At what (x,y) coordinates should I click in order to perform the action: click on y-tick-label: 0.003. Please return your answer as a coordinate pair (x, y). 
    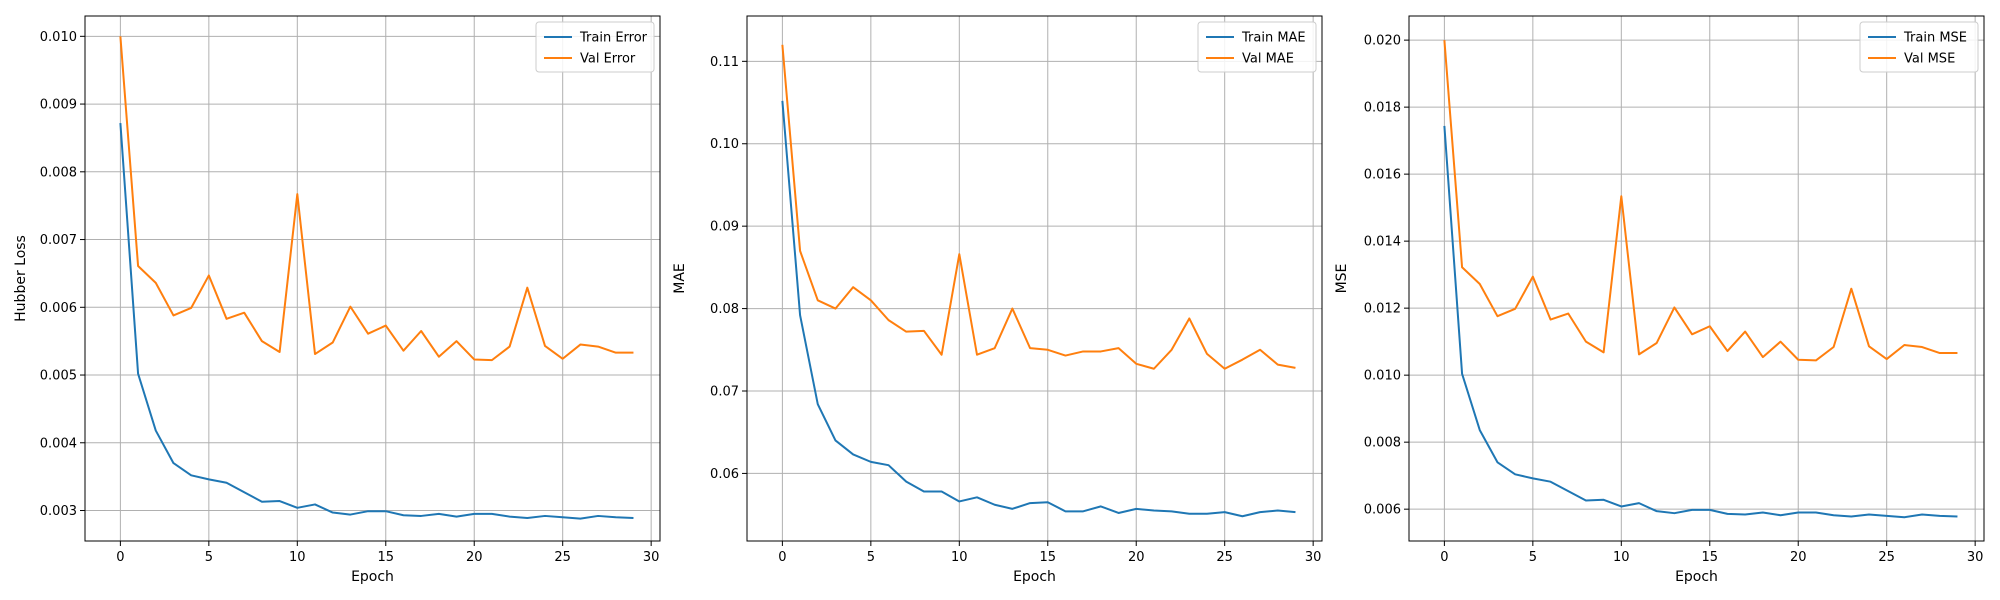
    Looking at the image, I should click on (58, 511).